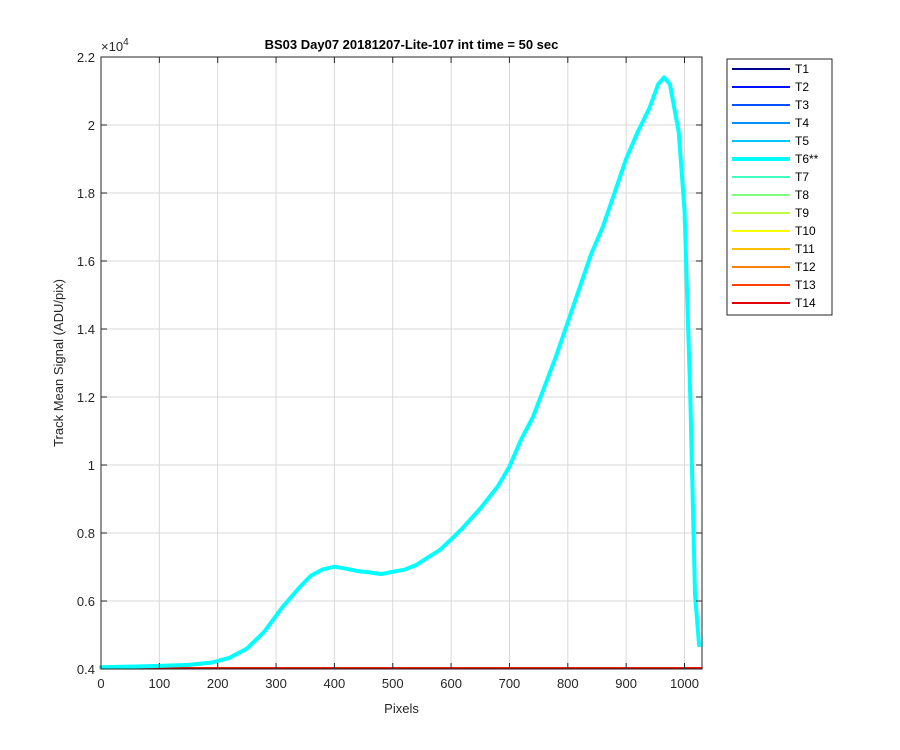  Describe the element at coordinates (802, 177) in the screenshot. I see `legend-label: T7` at that location.